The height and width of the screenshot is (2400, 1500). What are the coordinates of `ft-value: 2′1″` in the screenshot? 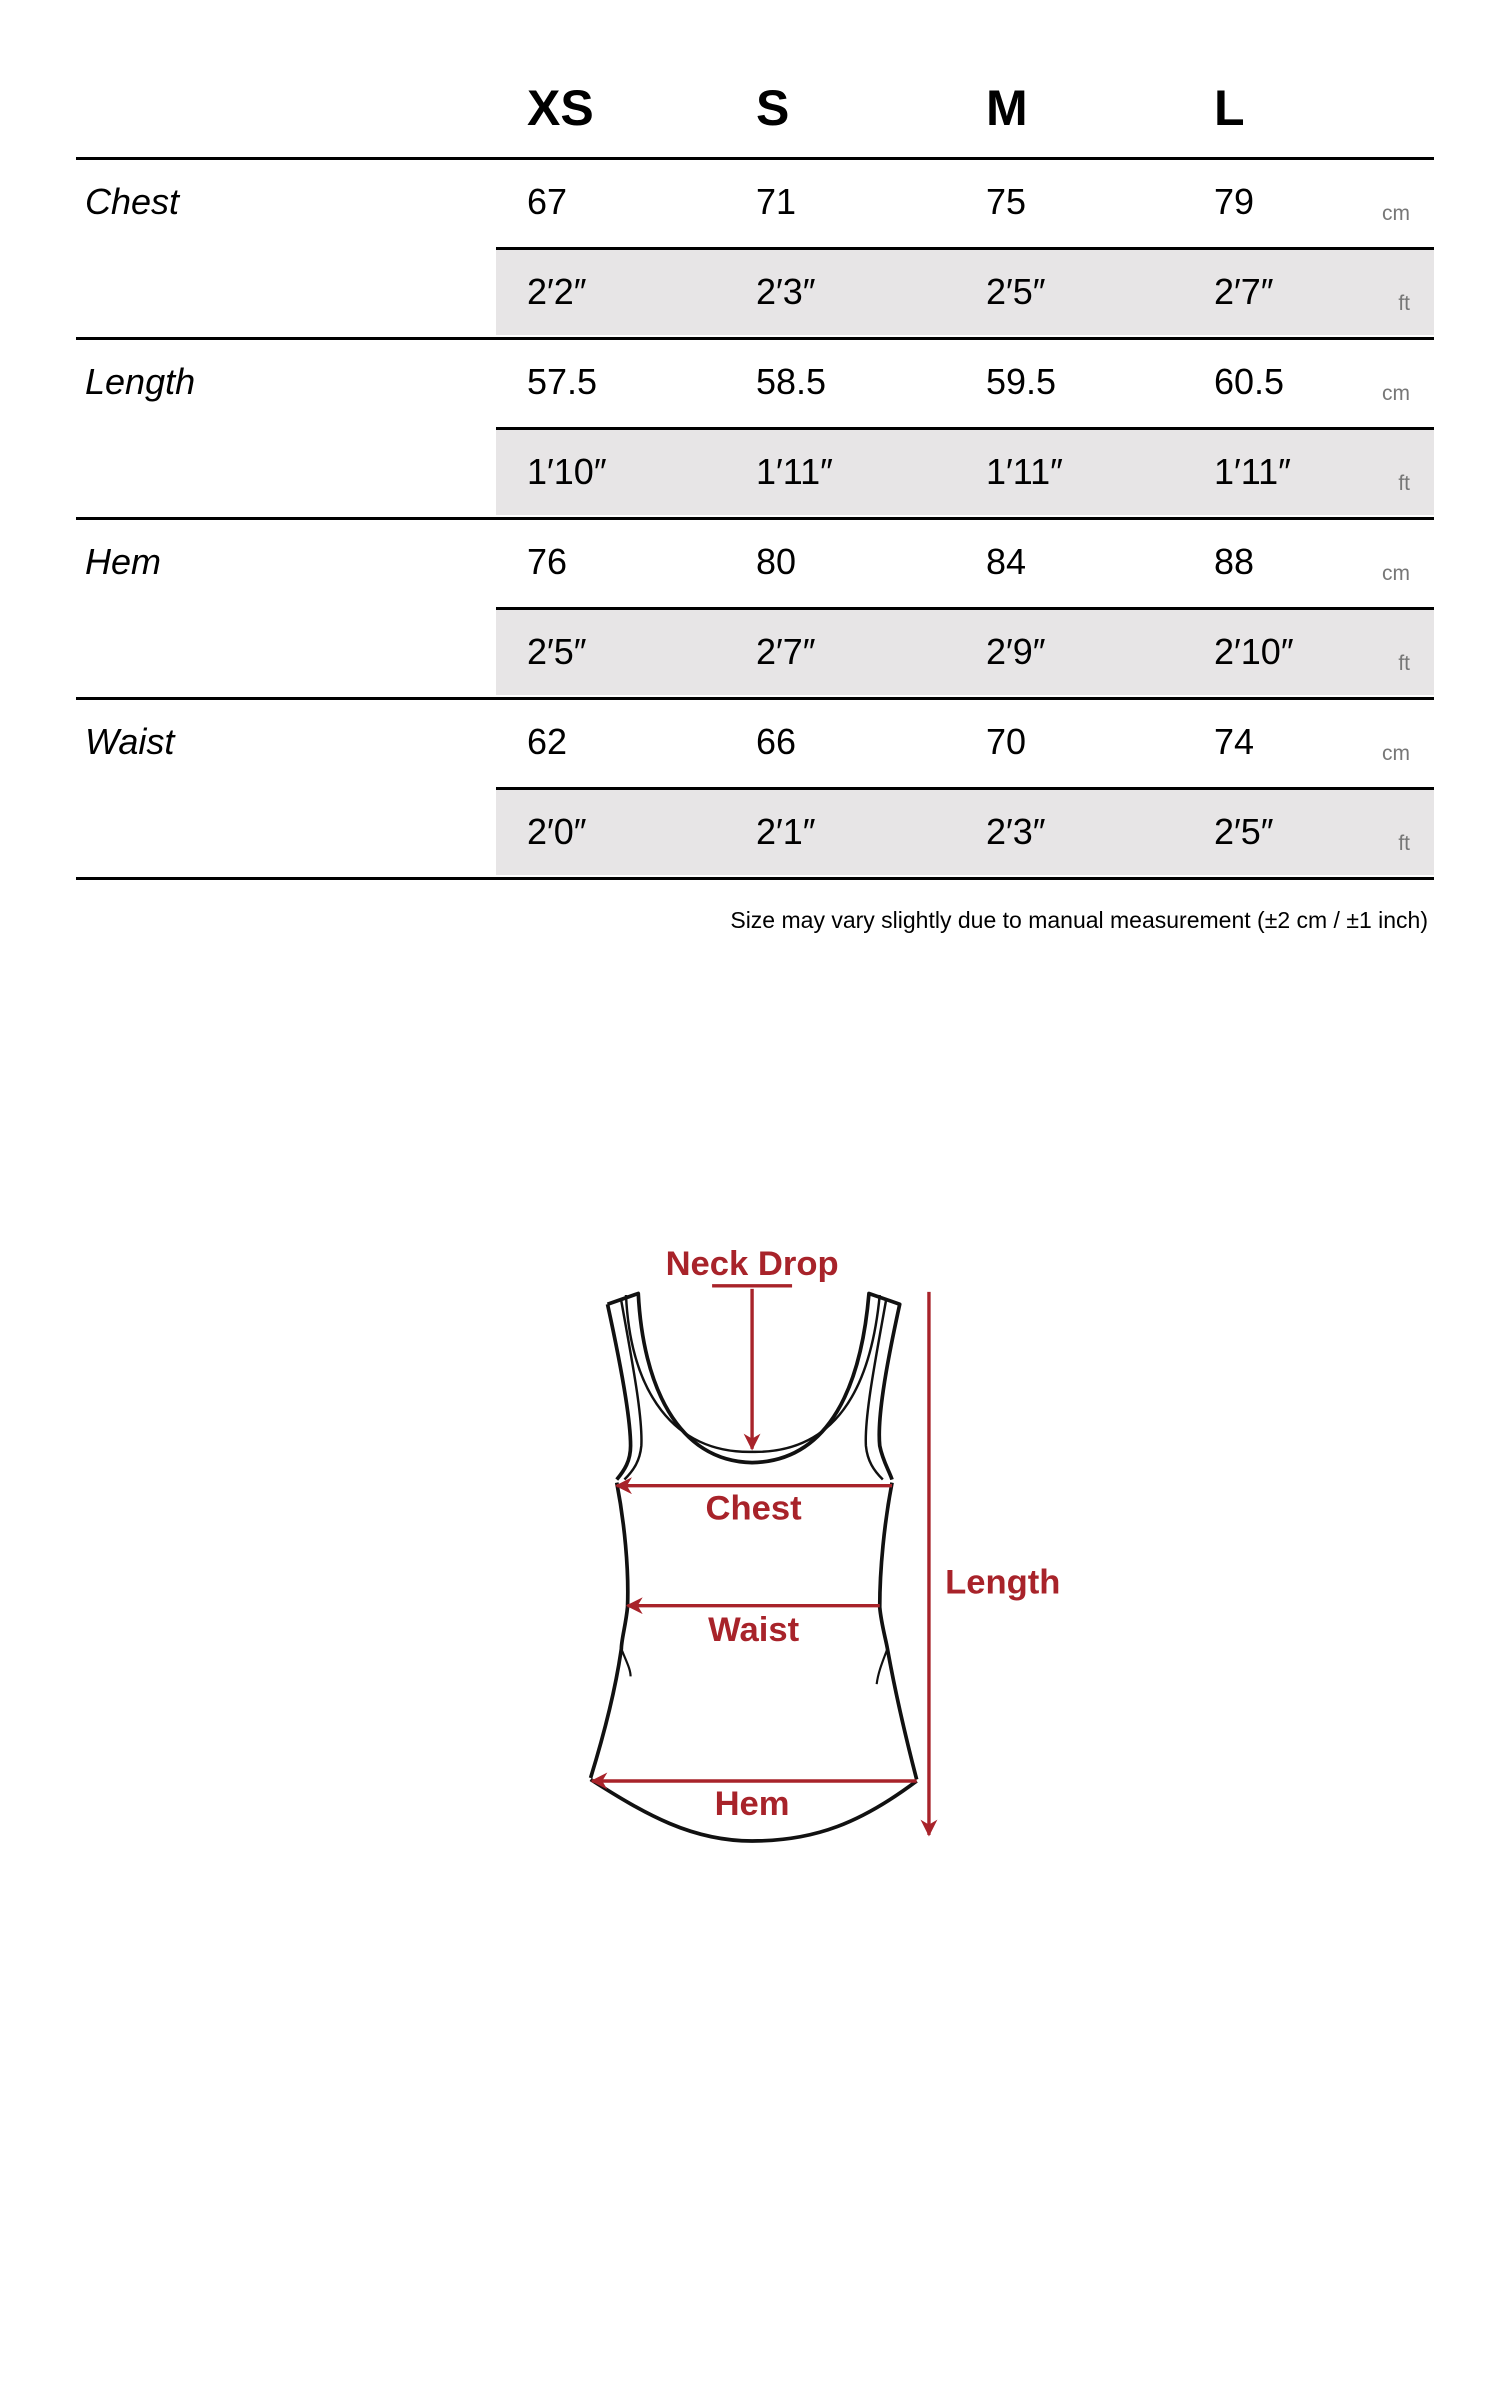 It's located at (786, 831).